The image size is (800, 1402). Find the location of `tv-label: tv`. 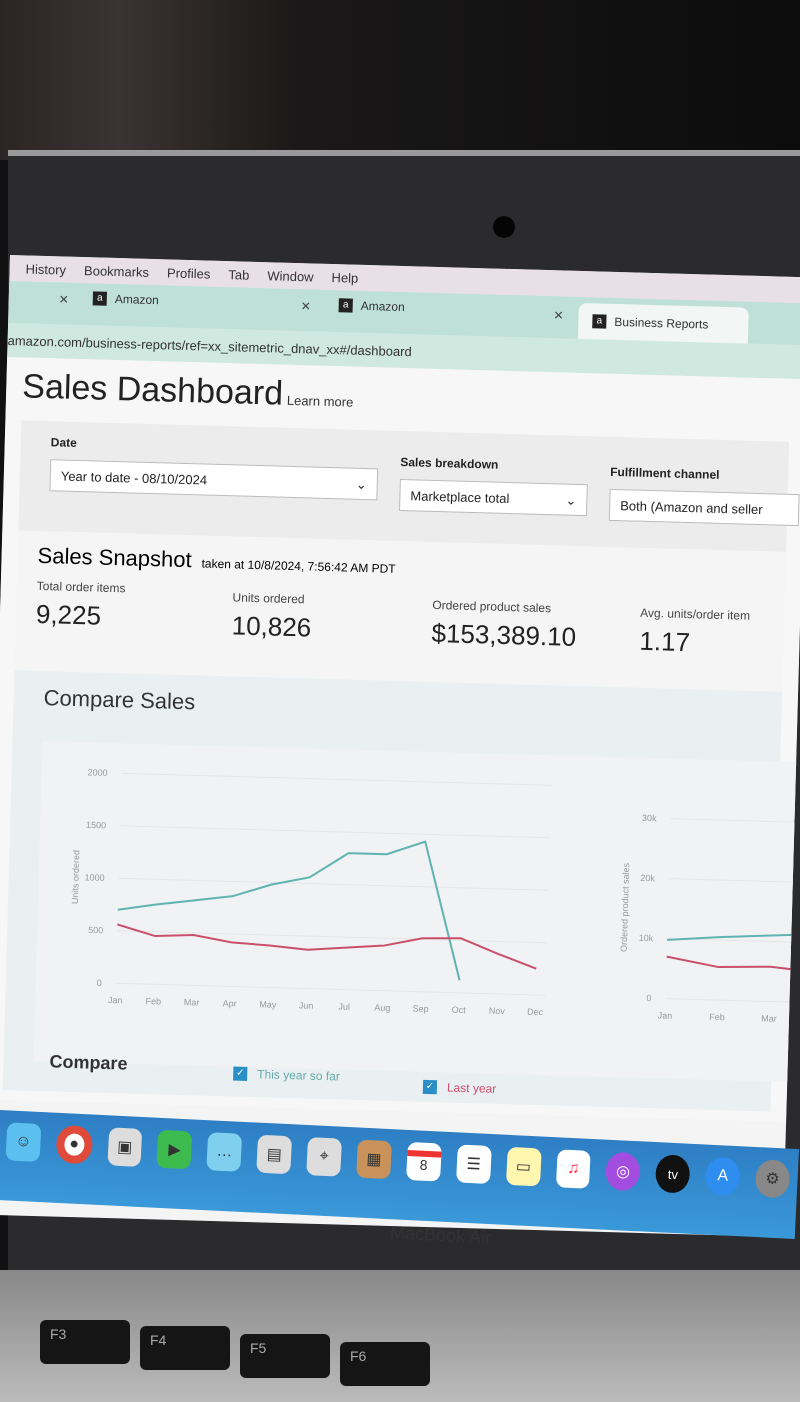

tv-label: tv is located at coordinates (673, 1174).